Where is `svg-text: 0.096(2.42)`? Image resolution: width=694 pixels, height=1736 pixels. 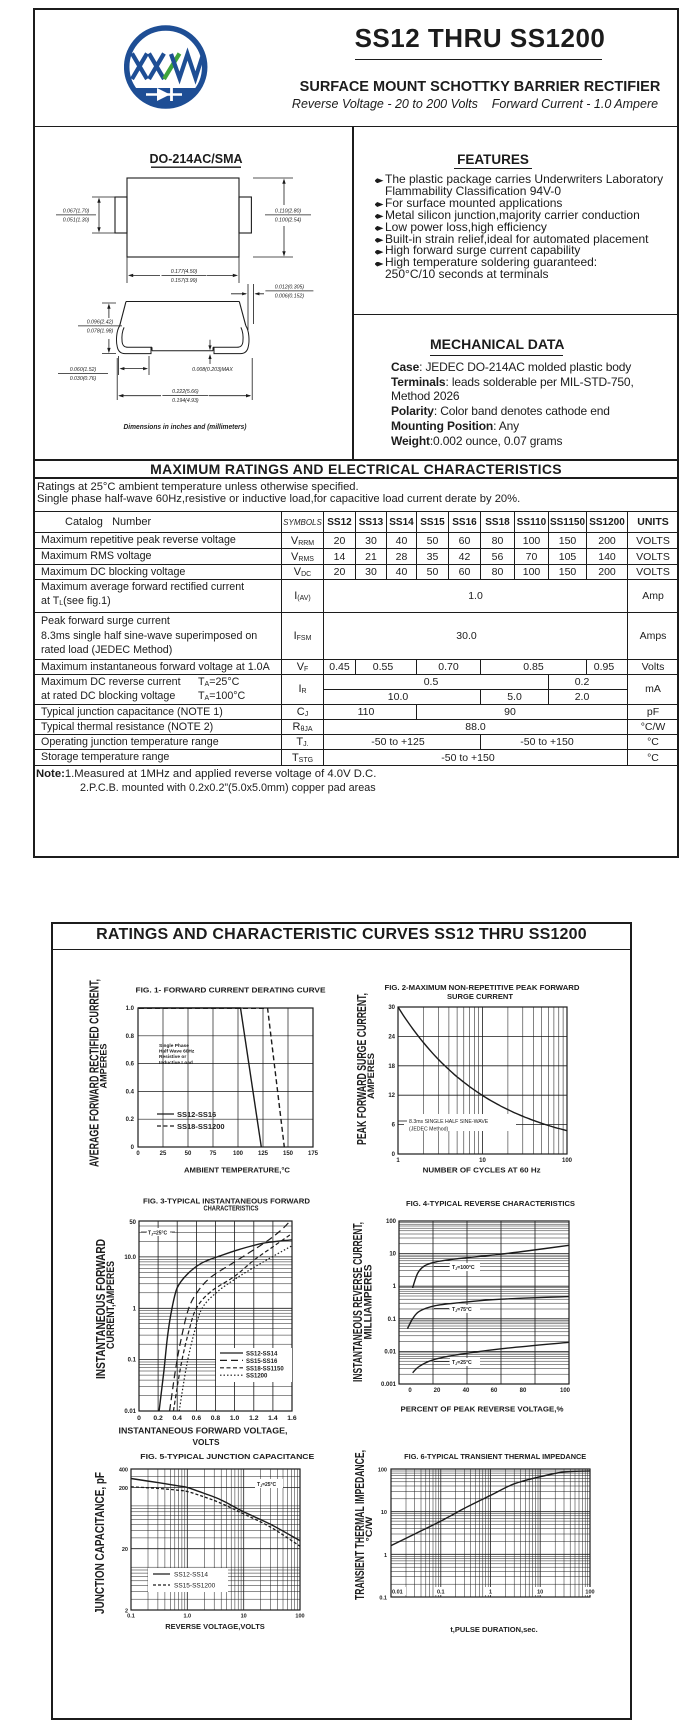
svg-text: 0.096(2.42) is located at coordinates (100, 323).